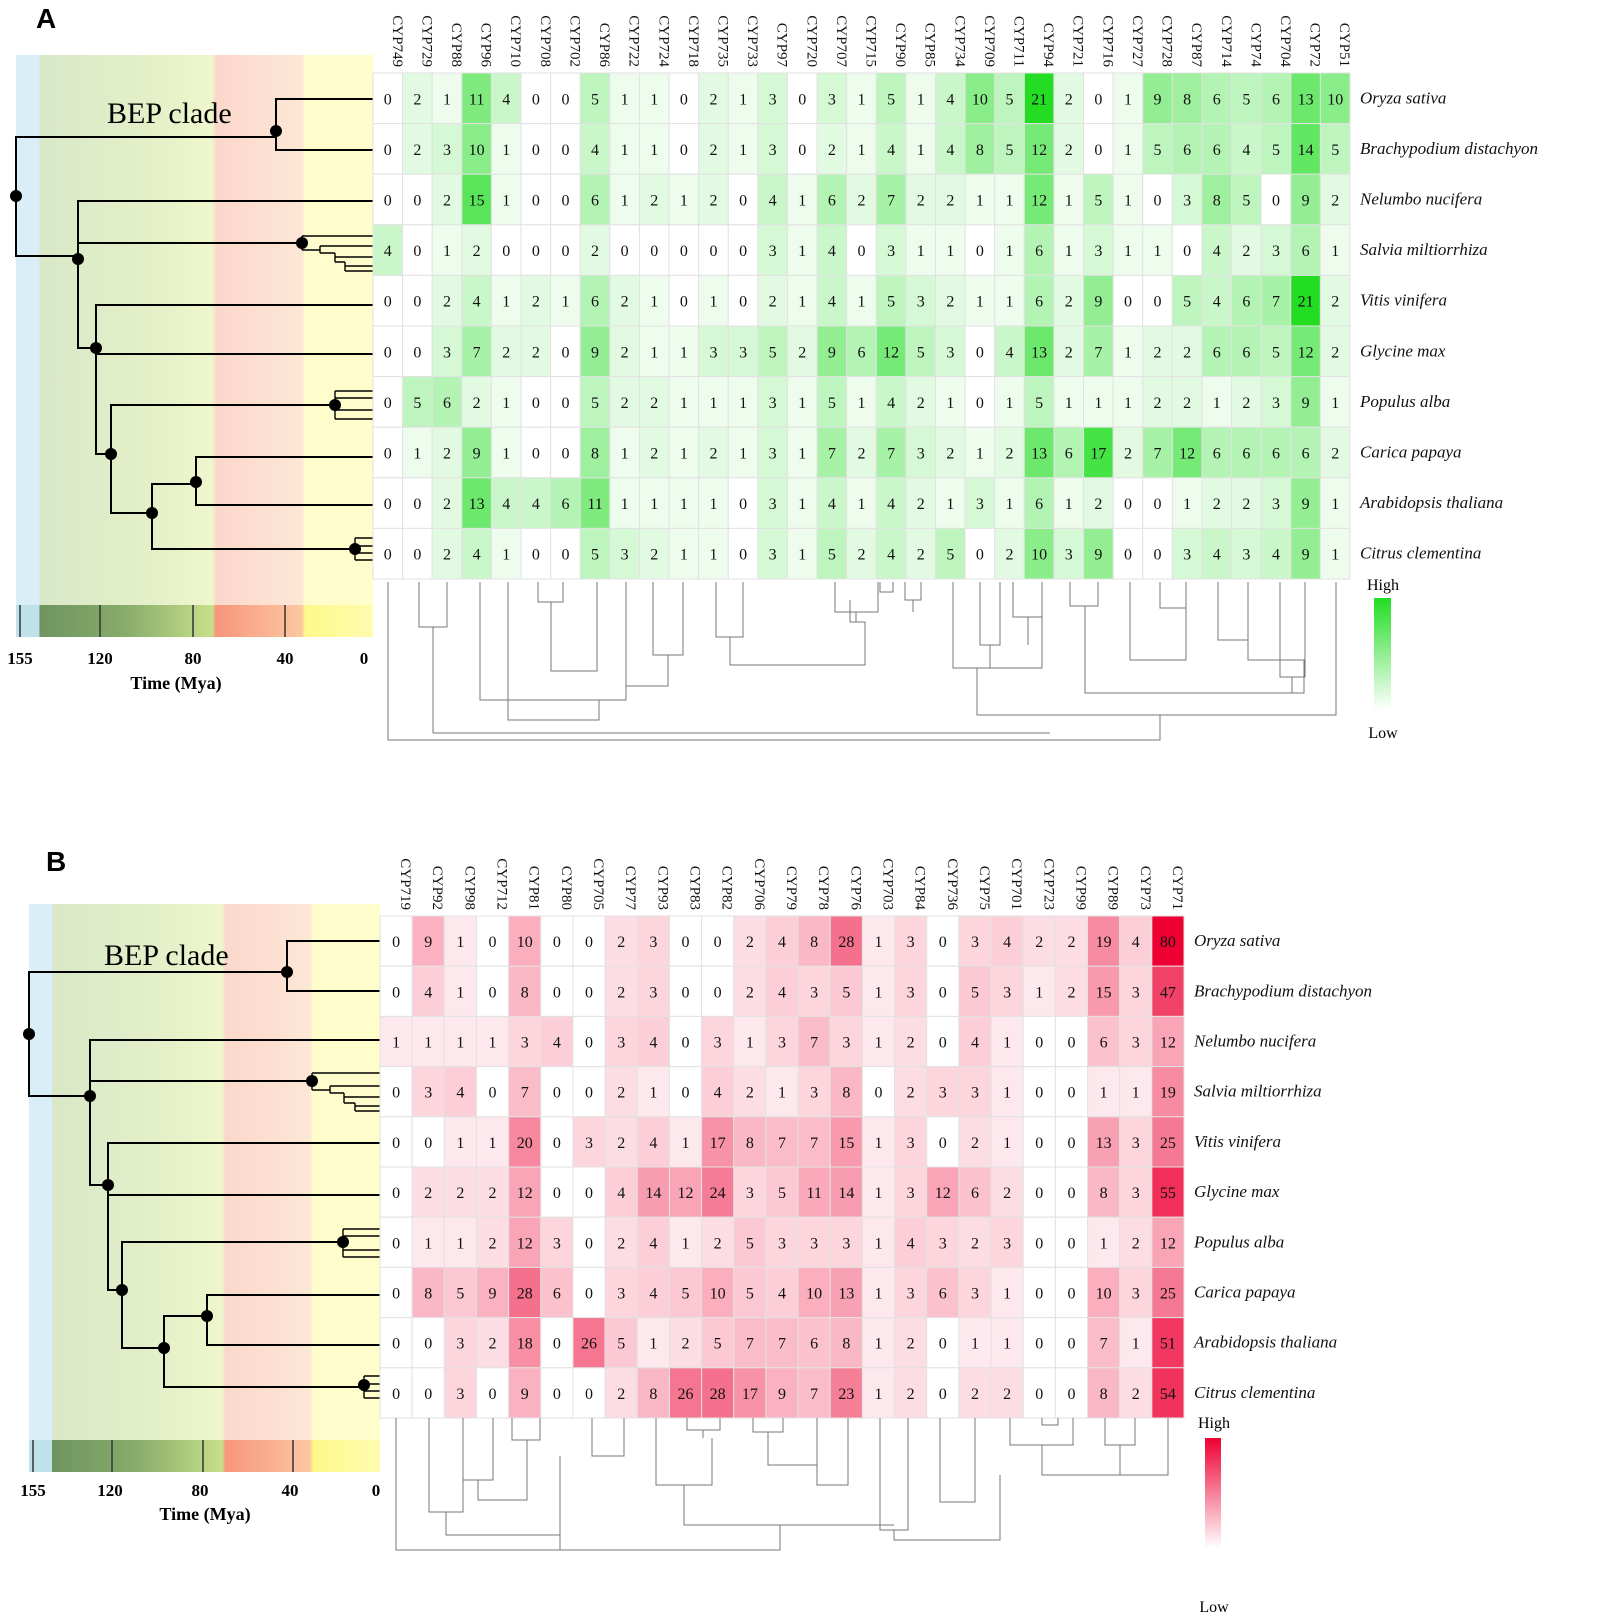 The image size is (1598, 1616). What do you see at coordinates (1254, 1041) in the screenshot?
I see `row-label: Nelumbo nucifera` at bounding box center [1254, 1041].